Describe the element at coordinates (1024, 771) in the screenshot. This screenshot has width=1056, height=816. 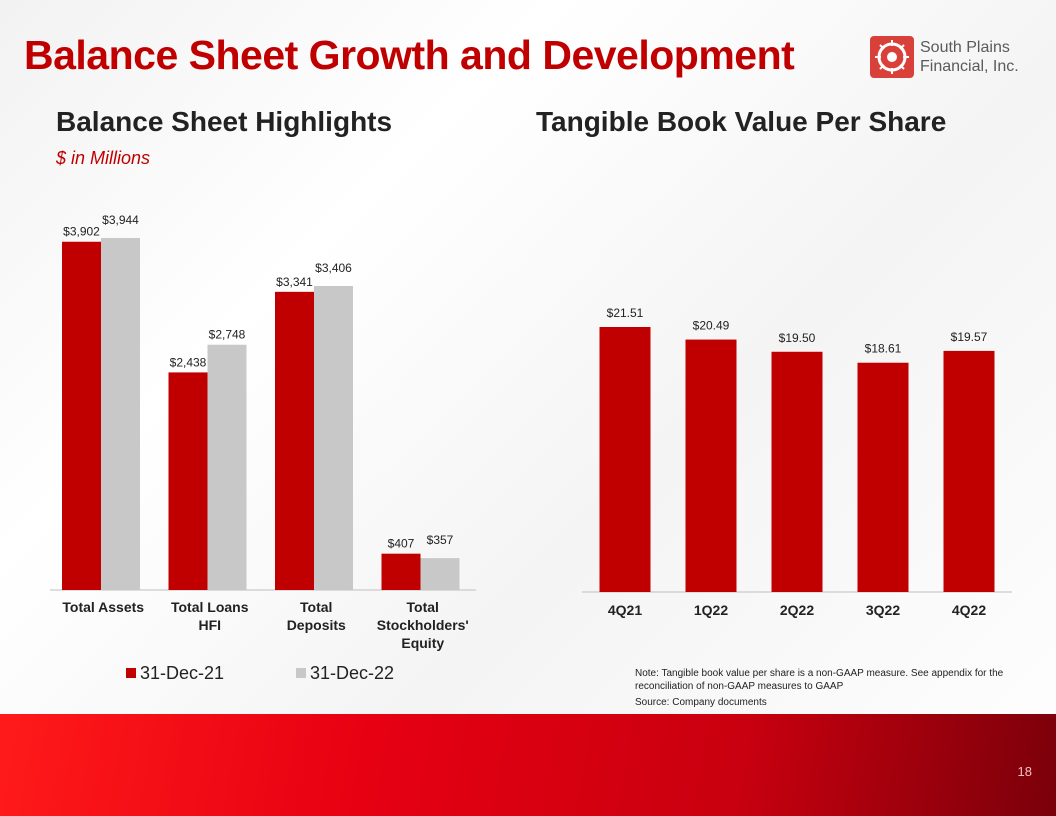
I see `page-number: 18` at that location.